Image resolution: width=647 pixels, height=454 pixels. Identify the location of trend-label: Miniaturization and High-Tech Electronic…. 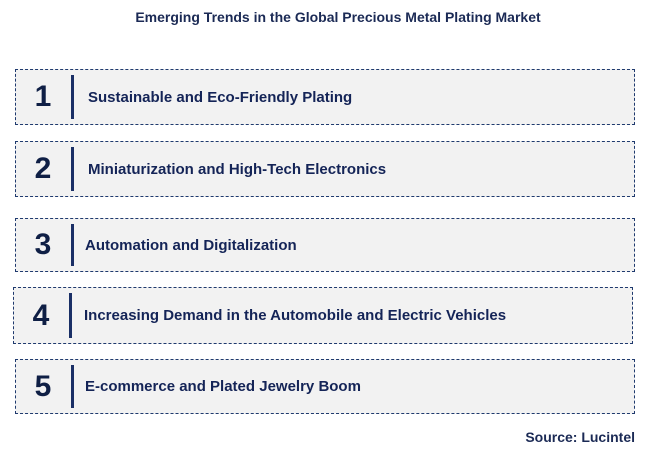
(237, 169).